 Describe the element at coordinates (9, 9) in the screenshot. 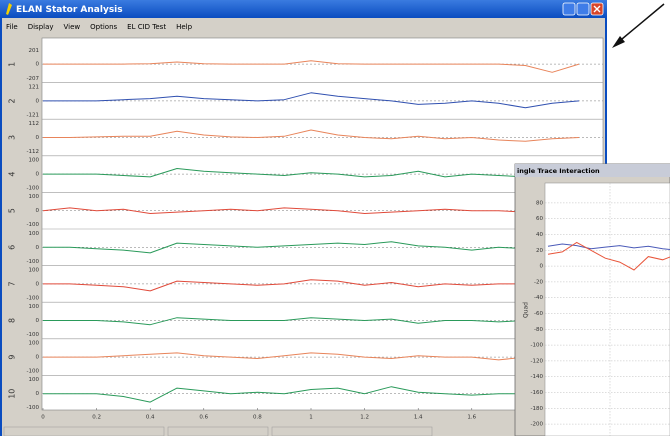

I see `app-icon` at that location.